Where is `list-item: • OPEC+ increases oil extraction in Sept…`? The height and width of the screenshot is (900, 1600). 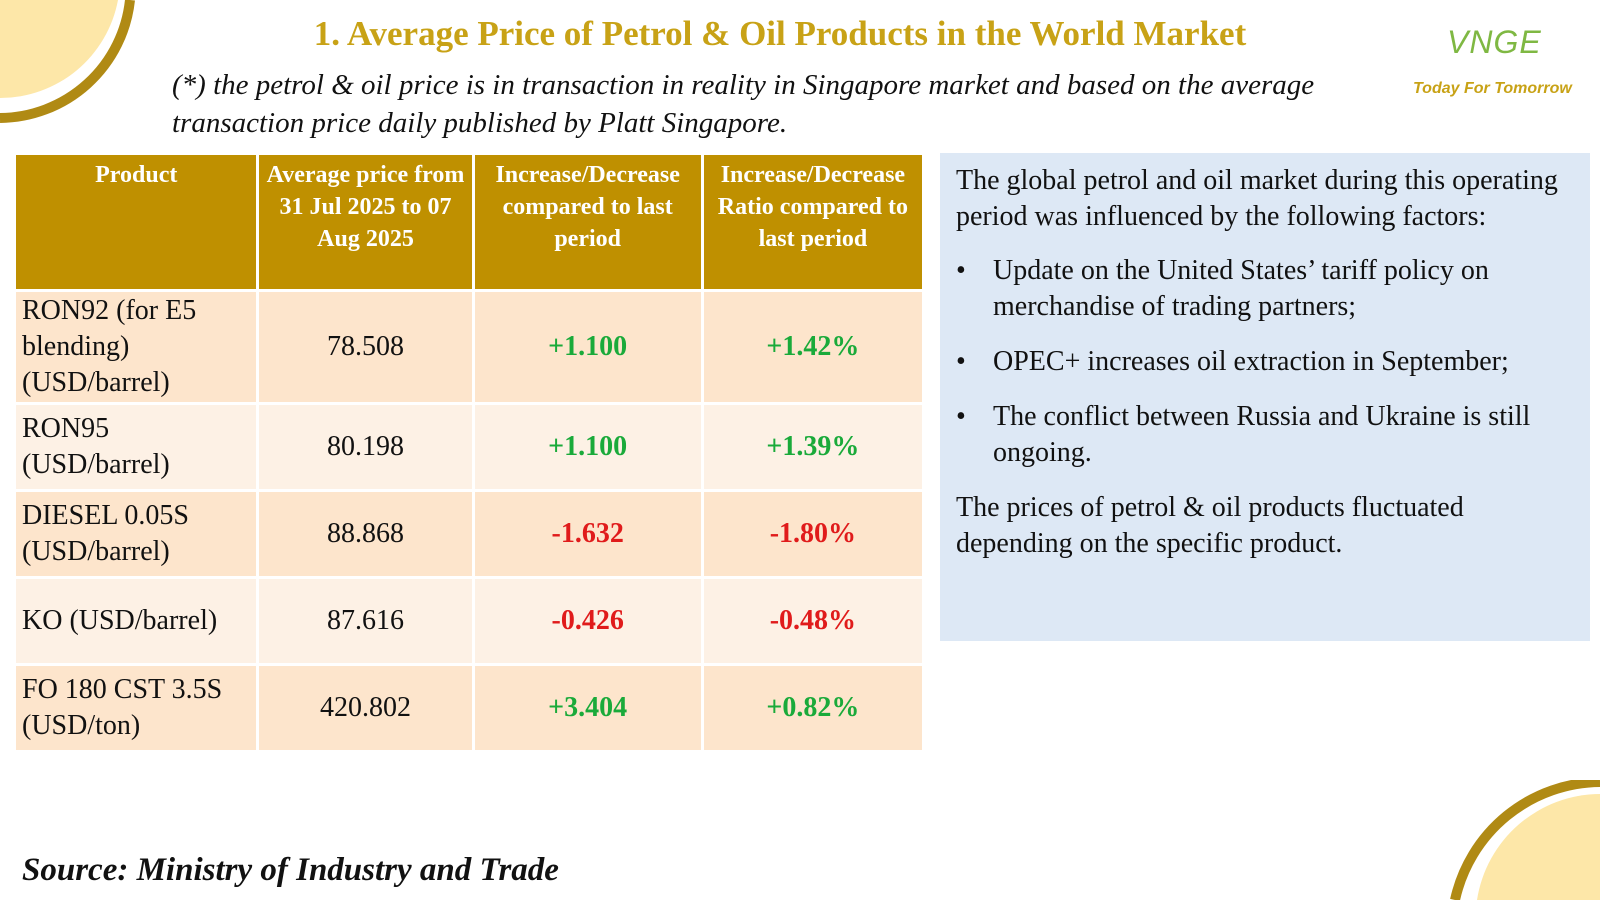
list-item: • OPEC+ increases oil extraction in Sept… is located at coordinates (1265, 362).